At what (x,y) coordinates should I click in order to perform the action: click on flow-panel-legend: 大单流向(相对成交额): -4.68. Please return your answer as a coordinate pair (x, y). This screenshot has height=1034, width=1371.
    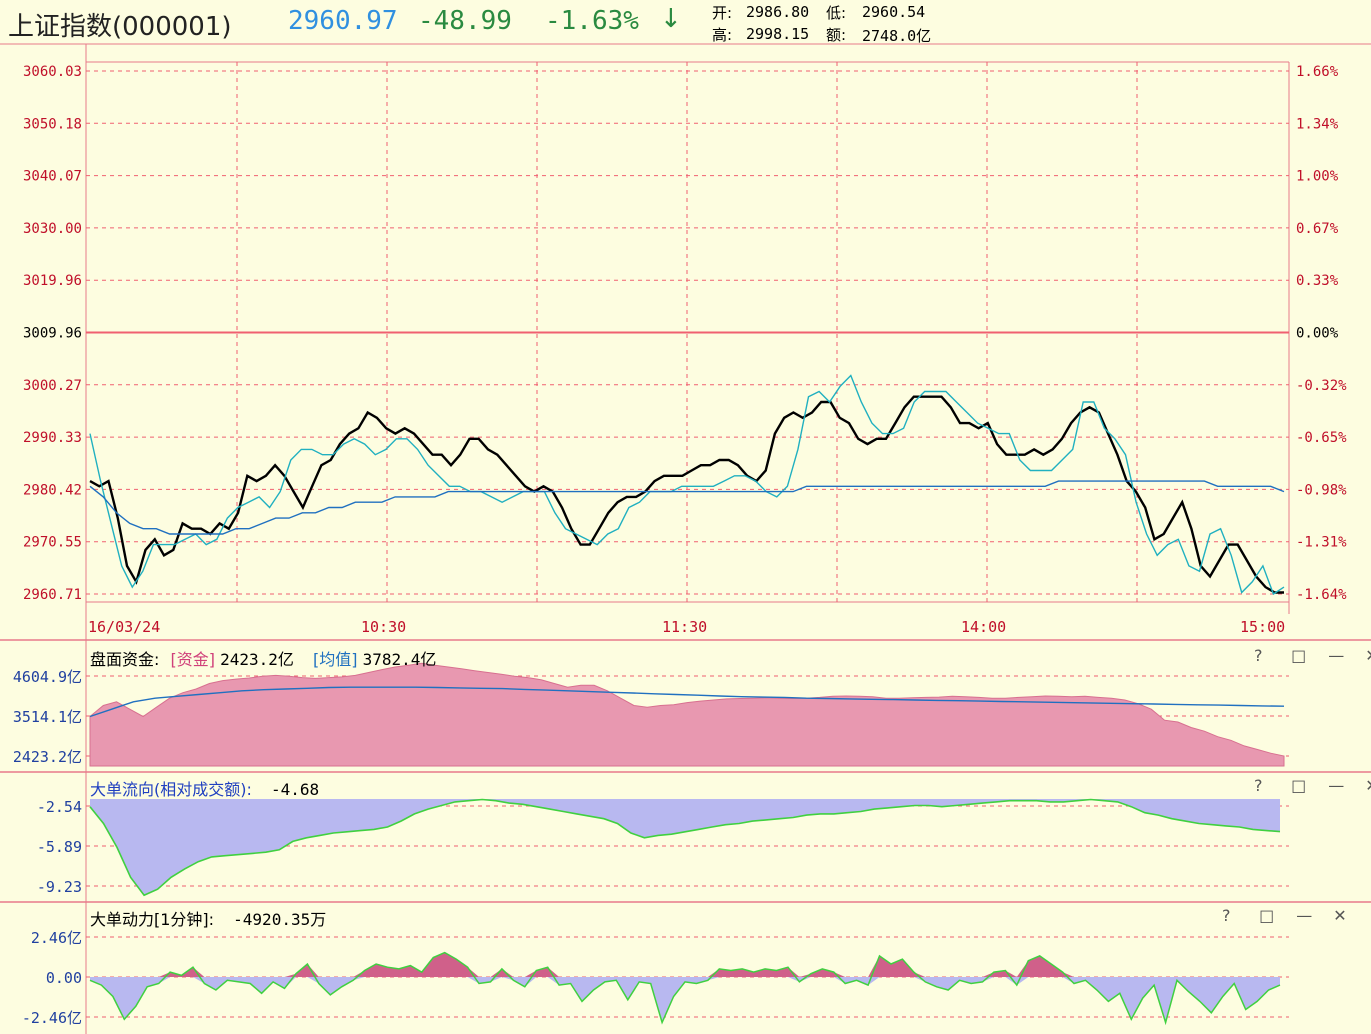
    Looking at the image, I should click on (204, 788).